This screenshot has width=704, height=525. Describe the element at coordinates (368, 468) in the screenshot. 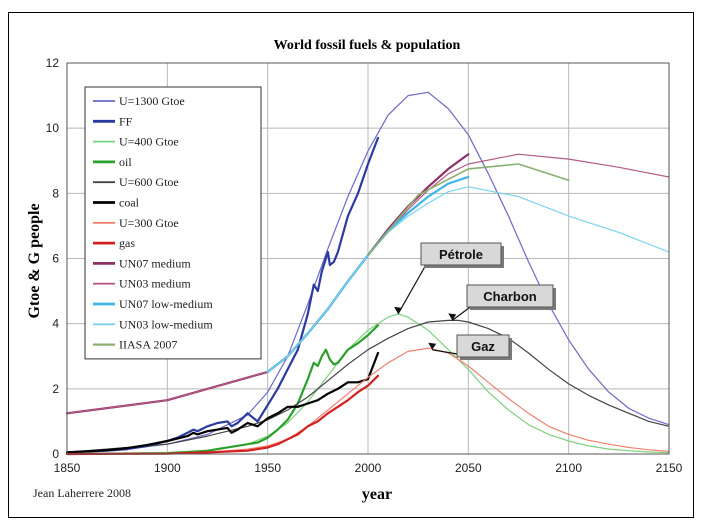

I see `x-tick-label: 2000` at that location.